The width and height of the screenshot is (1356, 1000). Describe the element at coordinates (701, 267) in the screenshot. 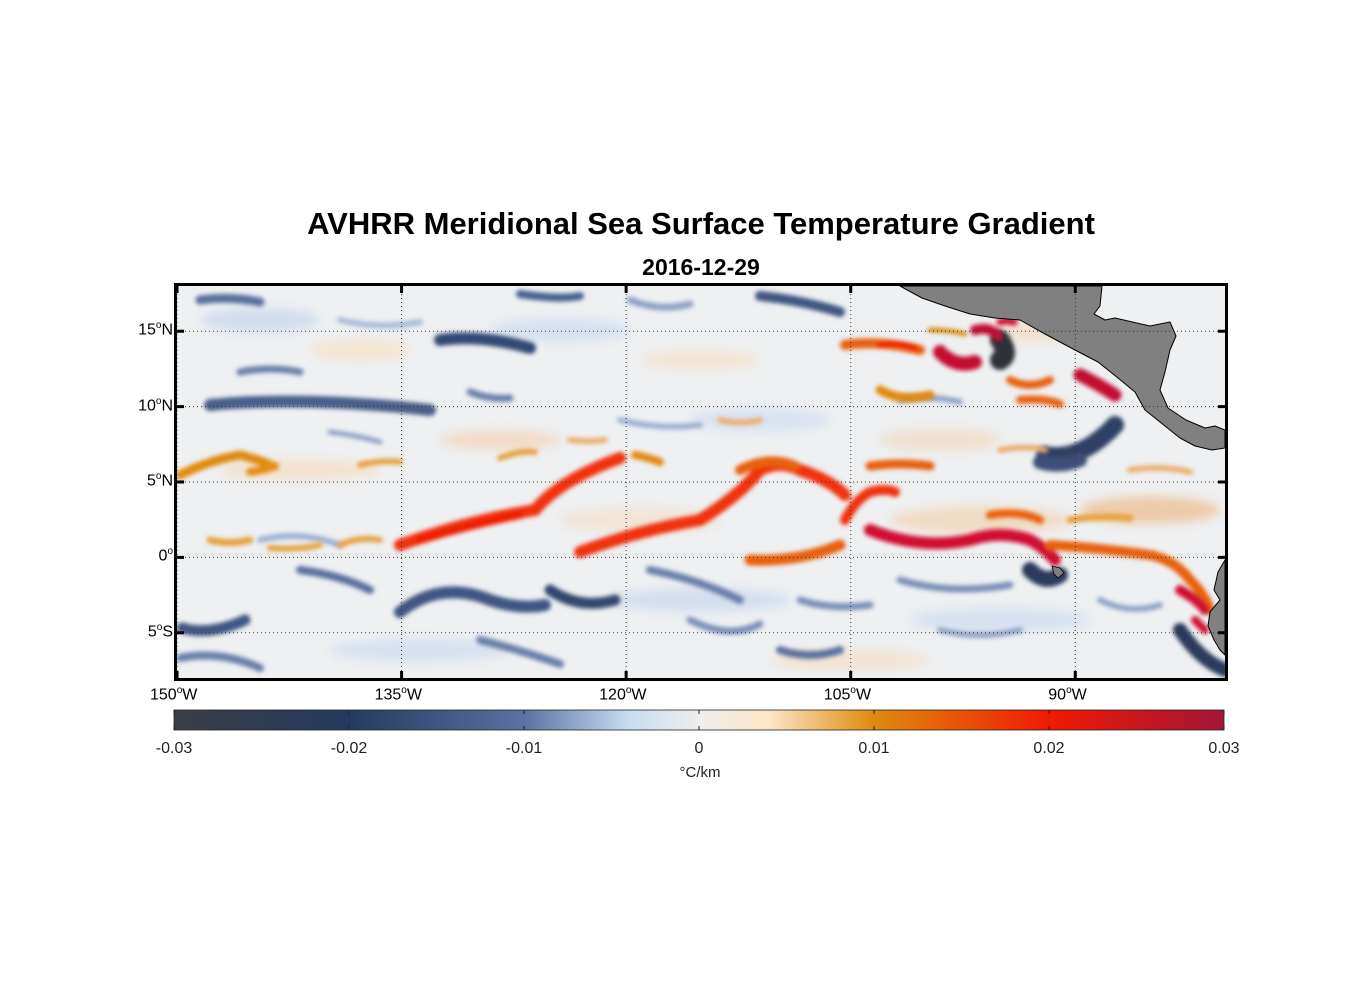

I see `map-date: 2016-12-29` at that location.